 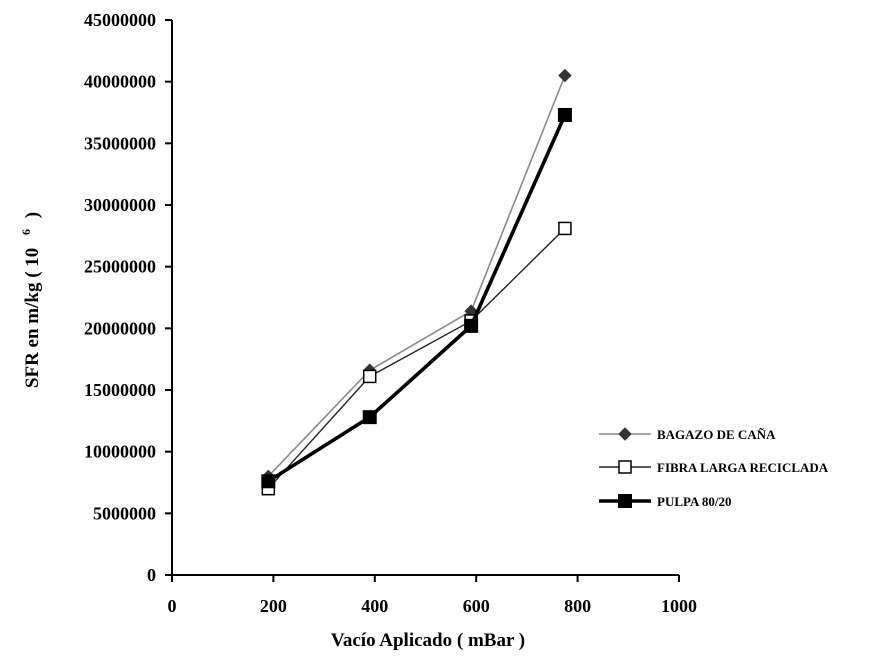 What do you see at coordinates (273, 606) in the screenshot?
I see `x-tick-label: 200` at bounding box center [273, 606].